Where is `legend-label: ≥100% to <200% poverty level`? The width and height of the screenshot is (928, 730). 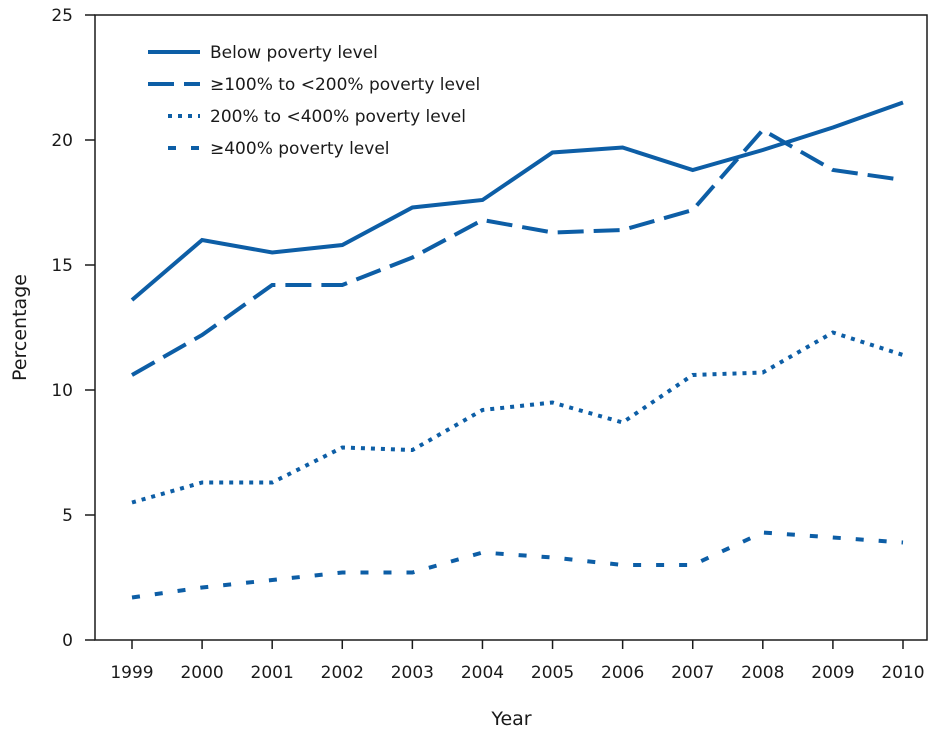
legend-label: ≥100% to <200% poverty level is located at coordinates (345, 85).